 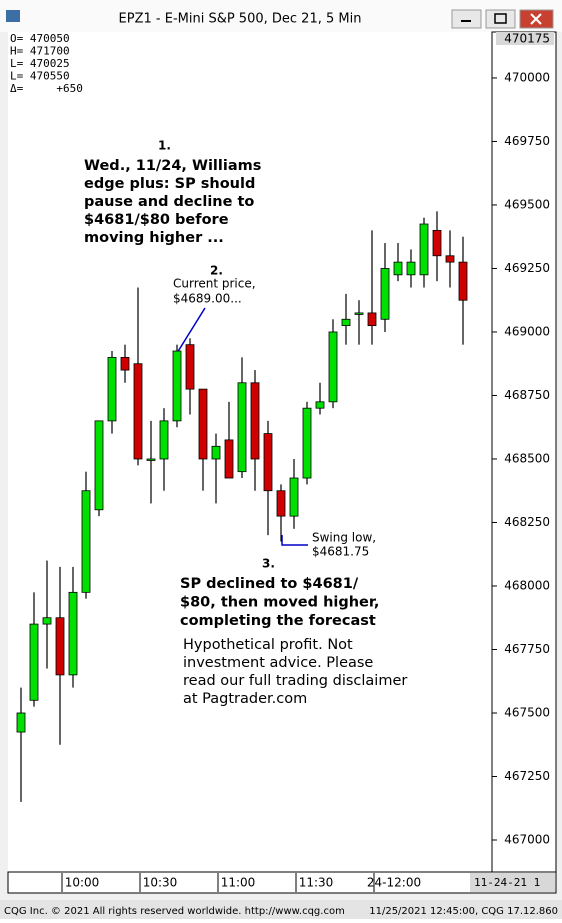 I want to click on app-icon, so click(x=13, y=16).